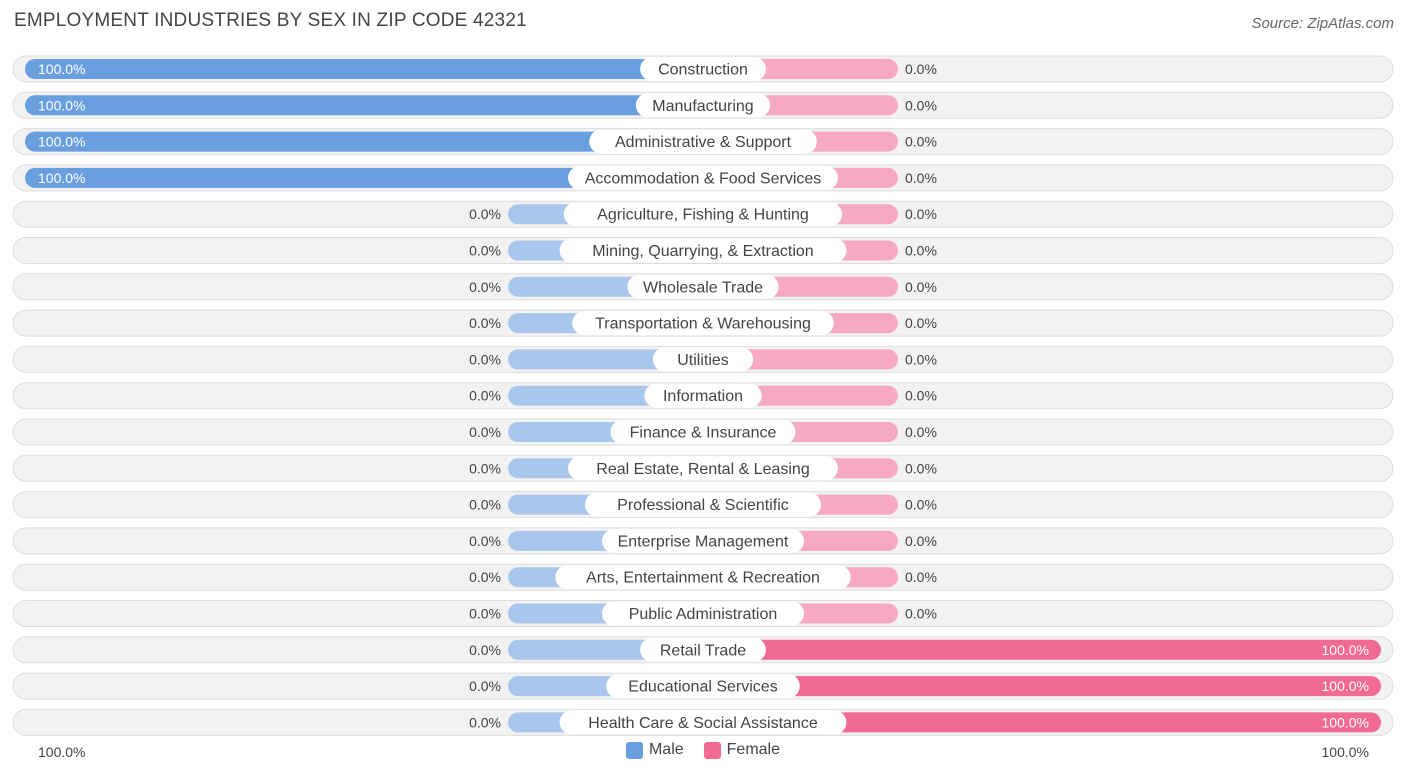 The width and height of the screenshot is (1406, 776). What do you see at coordinates (62, 752) in the screenshot?
I see `axis-left-label: 100.0%` at bounding box center [62, 752].